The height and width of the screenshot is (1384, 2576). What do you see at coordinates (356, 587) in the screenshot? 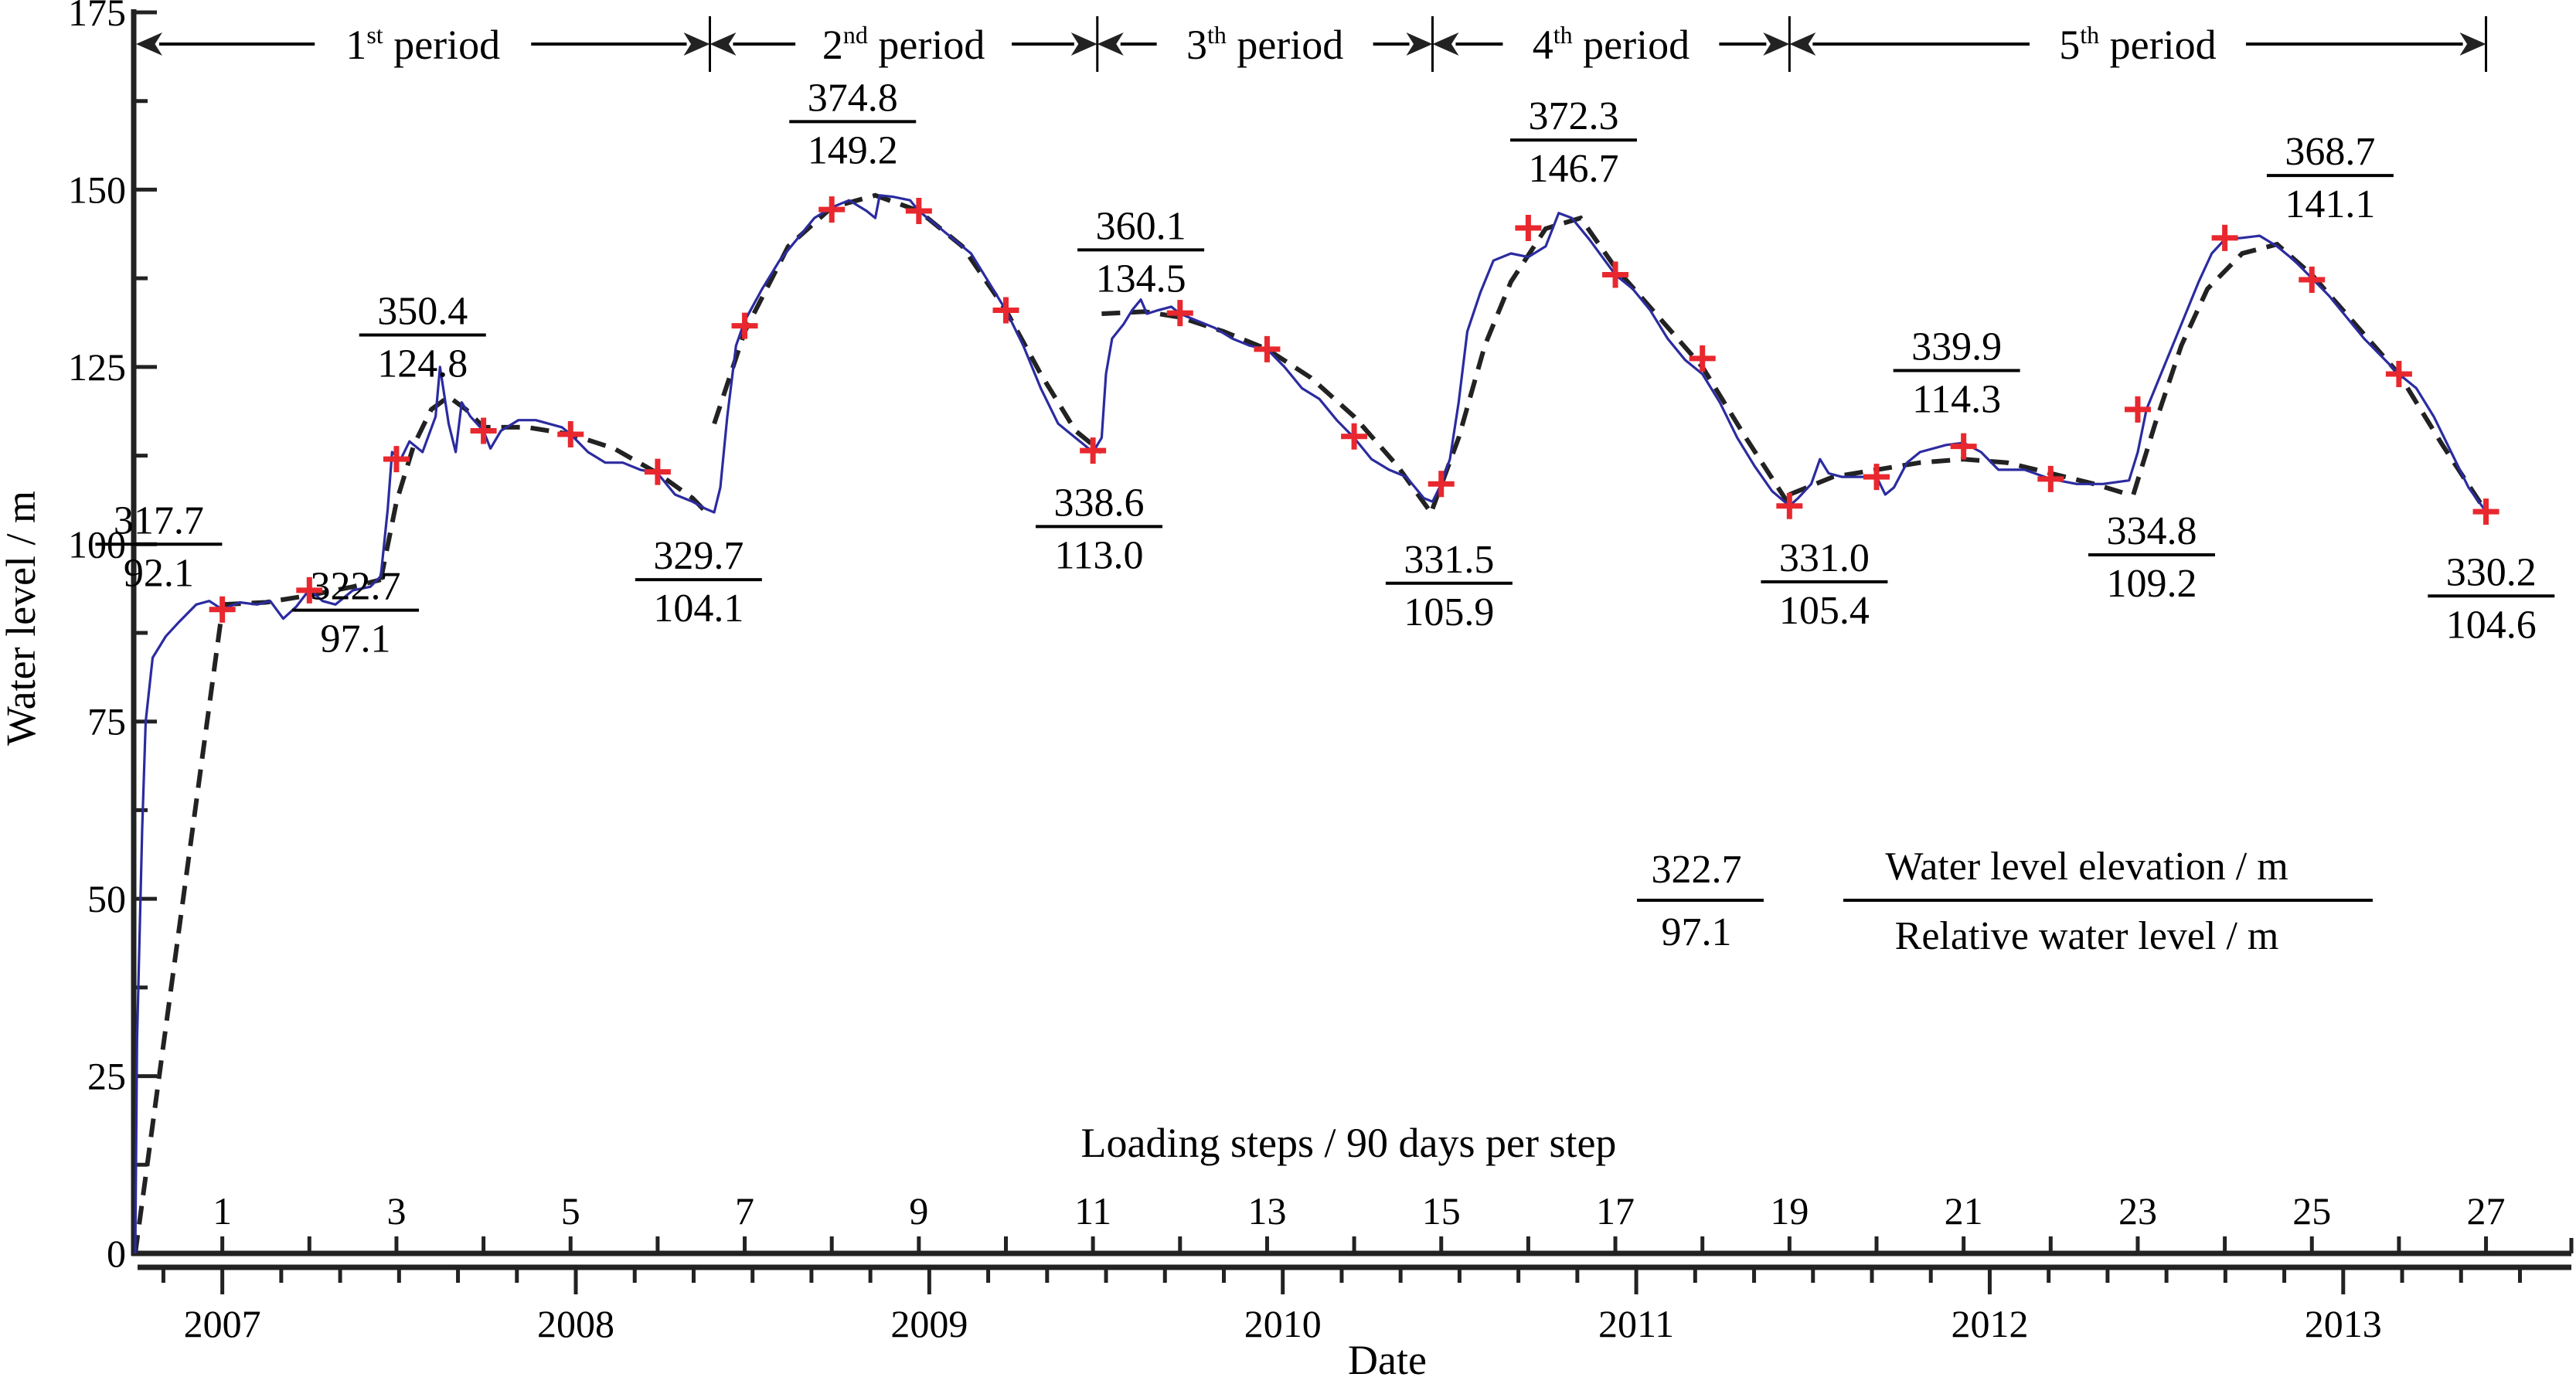
I see `annotation-elevation: 322.7` at bounding box center [356, 587].